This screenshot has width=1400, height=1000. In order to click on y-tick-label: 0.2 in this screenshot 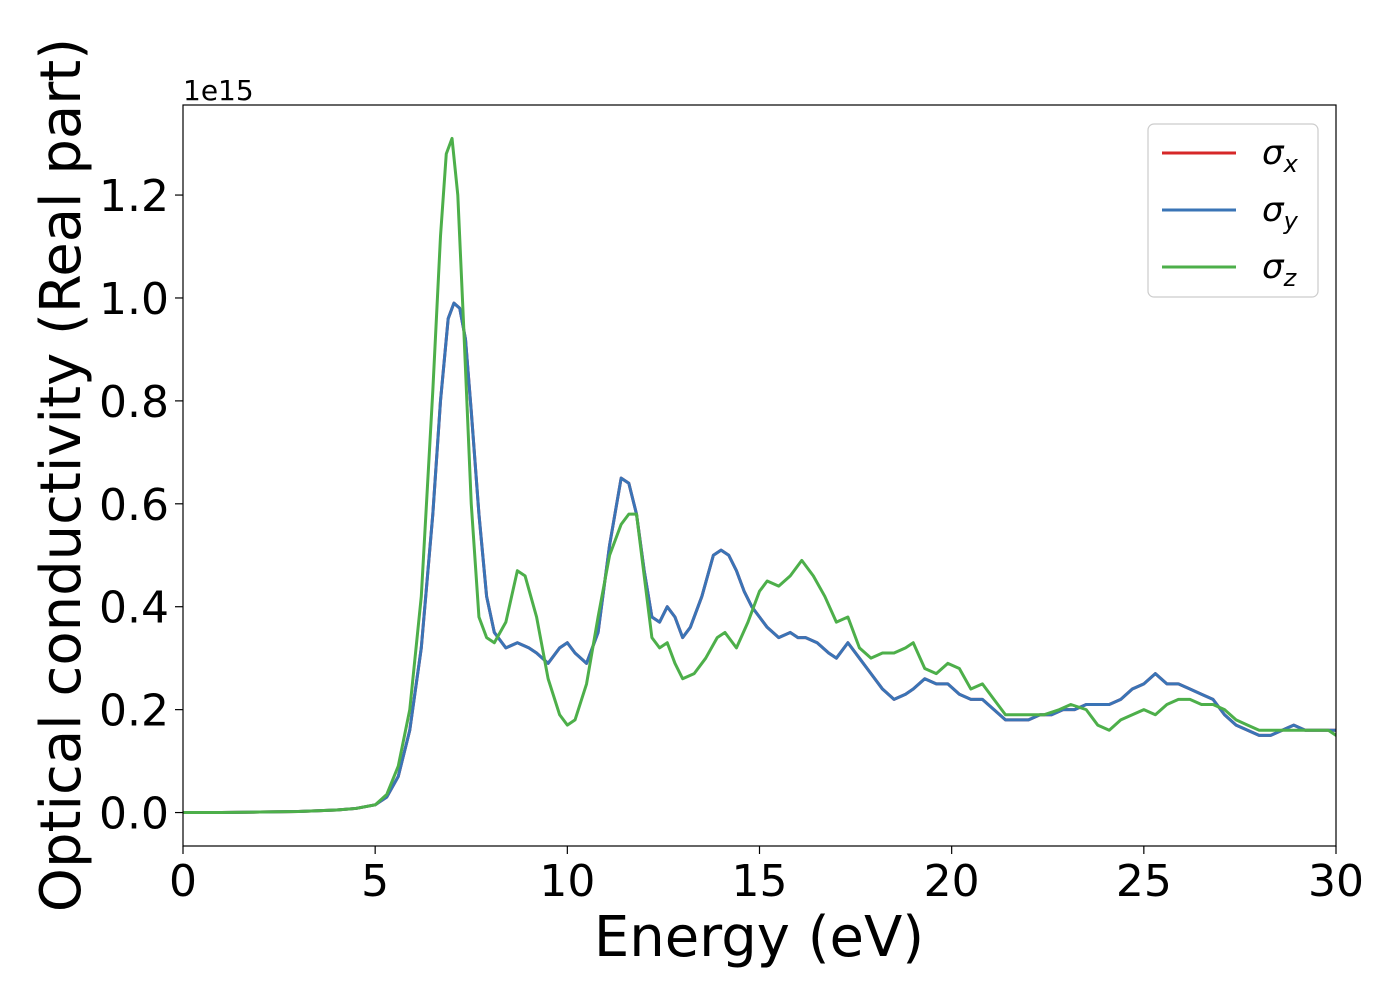, I will do `click(134, 711)`.